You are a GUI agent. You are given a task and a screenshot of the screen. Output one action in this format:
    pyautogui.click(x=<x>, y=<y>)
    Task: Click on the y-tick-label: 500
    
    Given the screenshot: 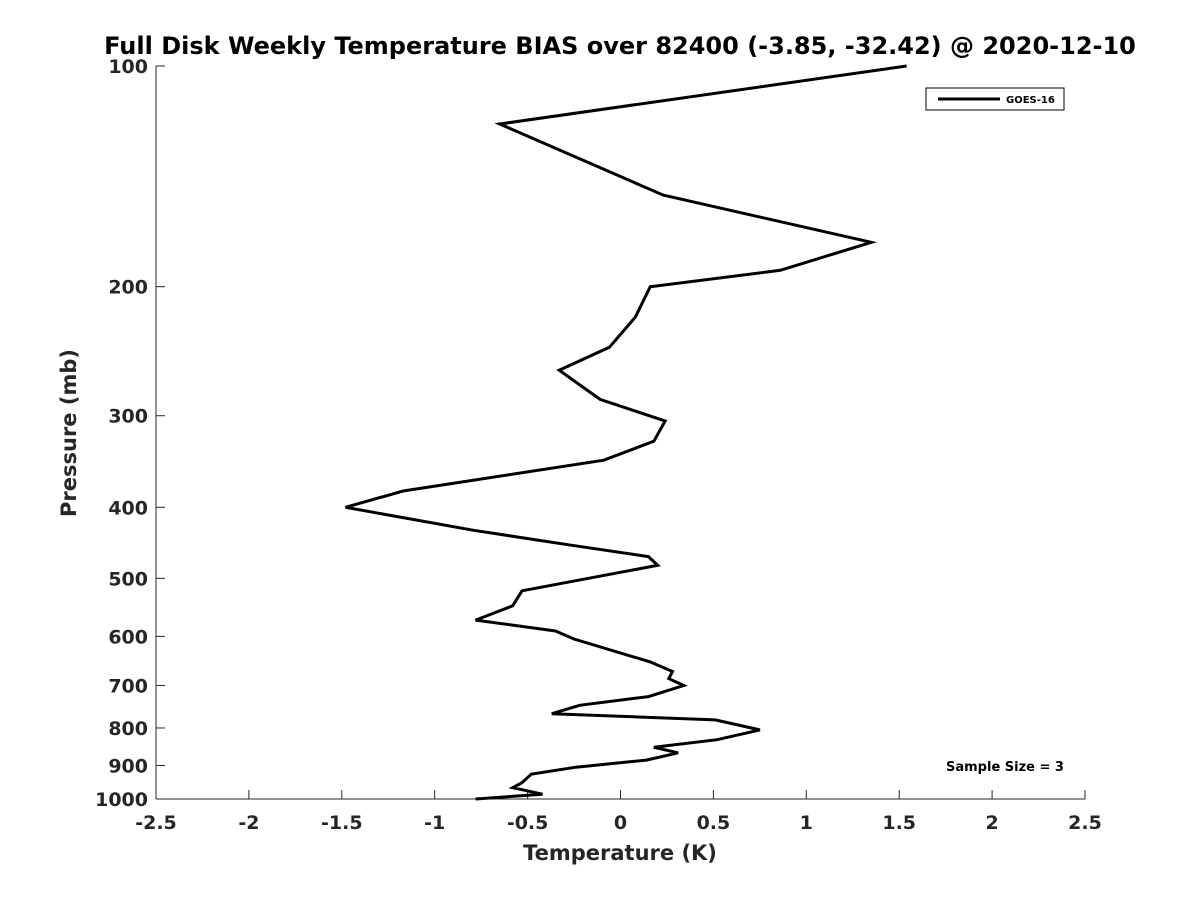 What is the action you would take?
    pyautogui.click(x=128, y=579)
    